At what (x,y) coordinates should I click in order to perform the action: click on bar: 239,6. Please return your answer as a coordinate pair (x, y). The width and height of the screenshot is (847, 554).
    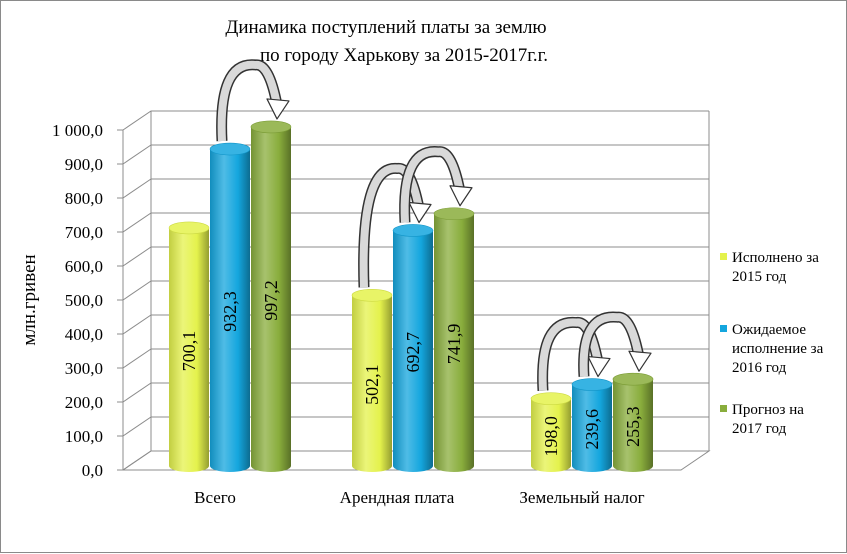
    Looking at the image, I should click on (592, 425).